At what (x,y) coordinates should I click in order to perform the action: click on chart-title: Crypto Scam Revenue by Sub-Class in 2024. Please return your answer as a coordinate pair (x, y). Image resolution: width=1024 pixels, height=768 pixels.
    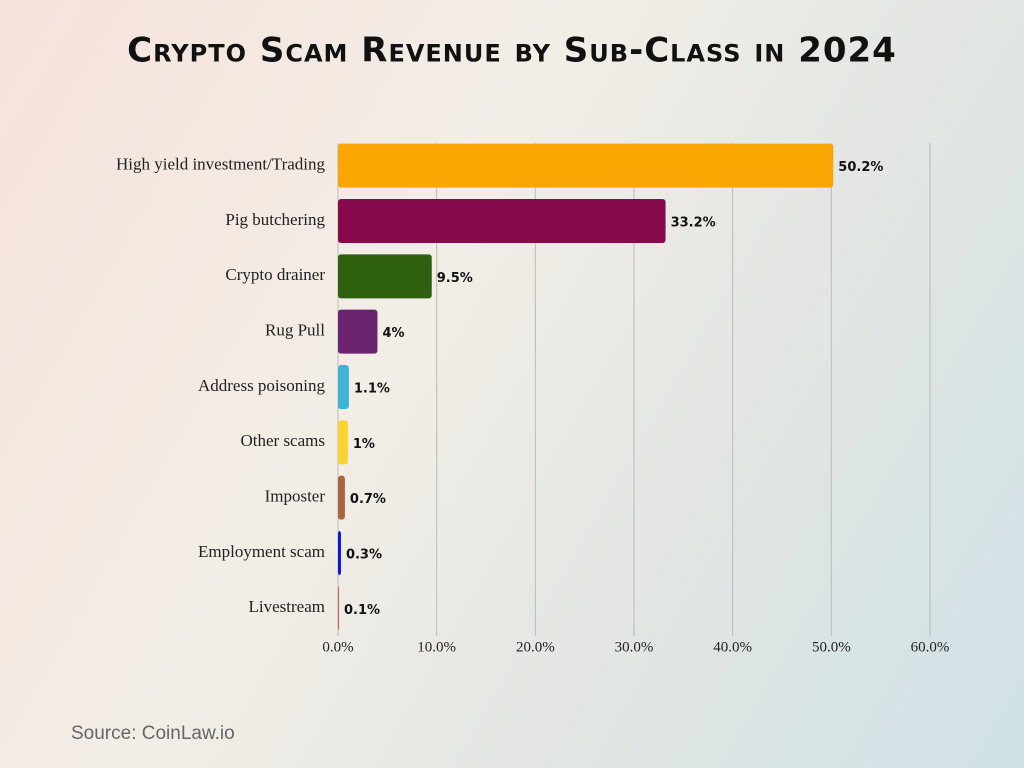
    Looking at the image, I should click on (512, 51).